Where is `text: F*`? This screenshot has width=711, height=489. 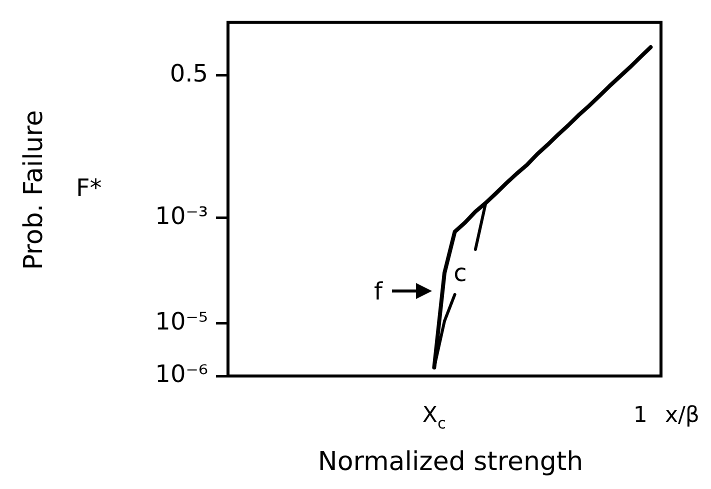
text: F* is located at coordinates (89, 188).